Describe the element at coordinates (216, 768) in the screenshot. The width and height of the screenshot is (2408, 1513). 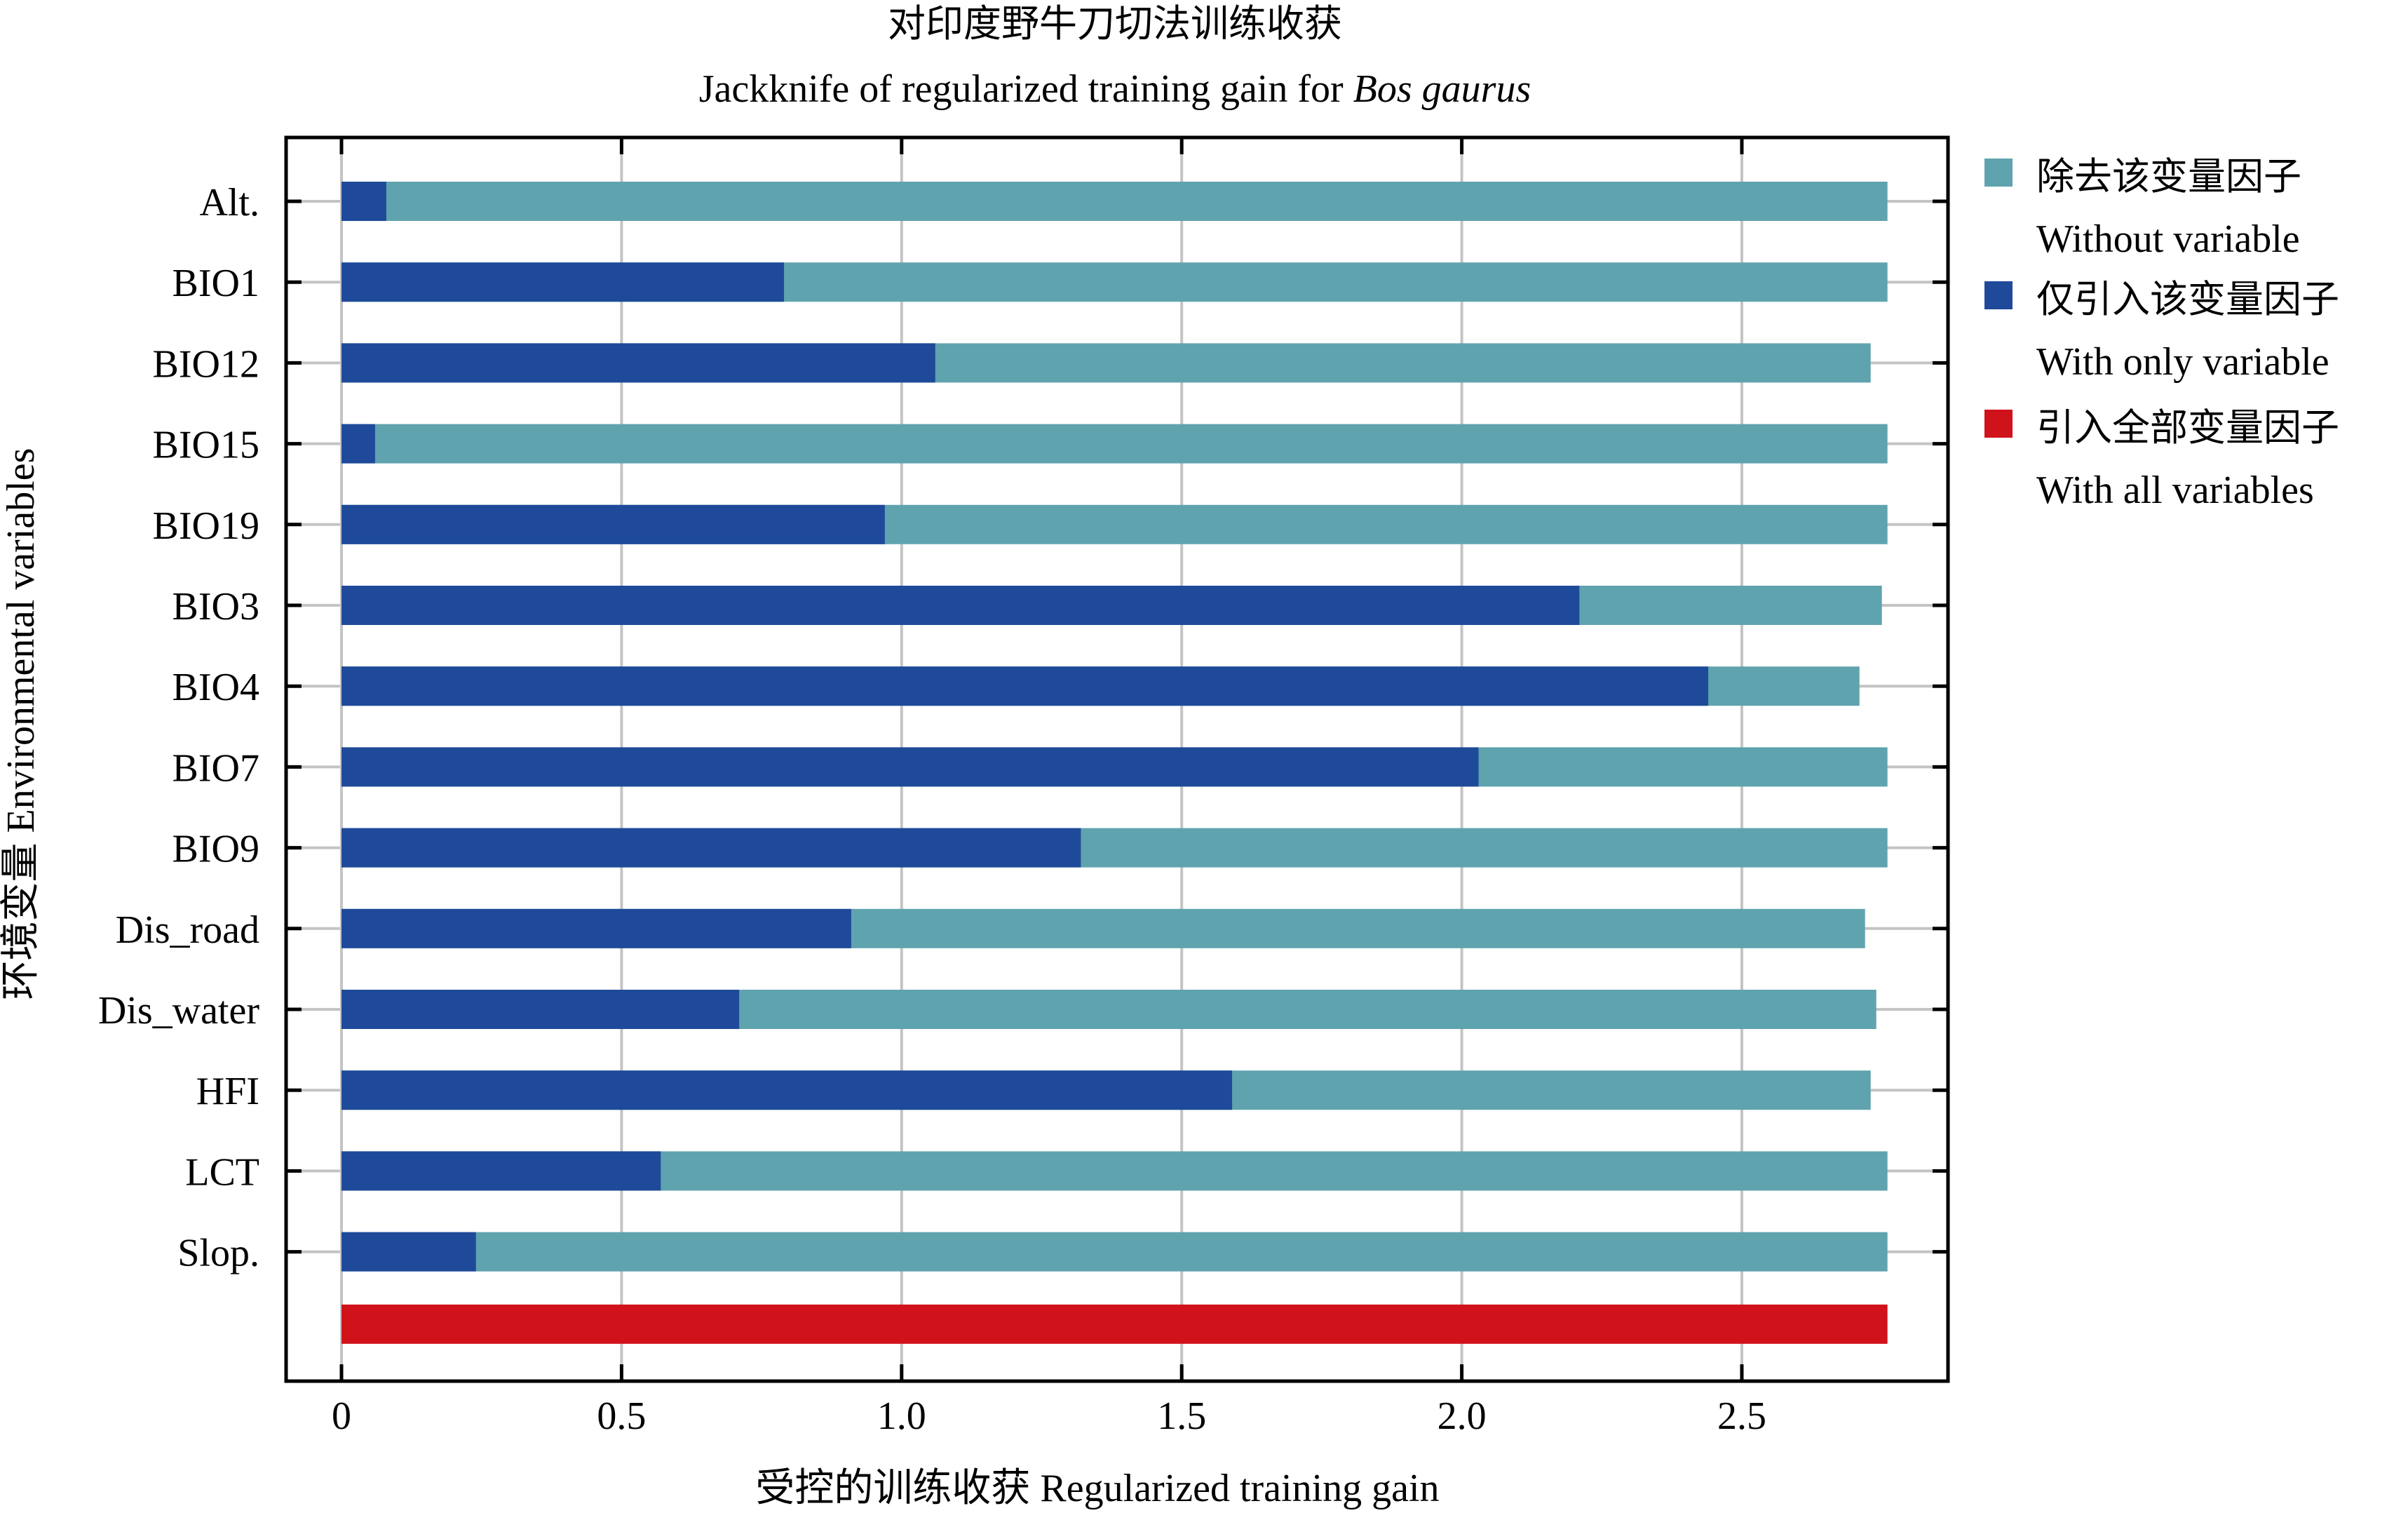
I see `y-tick-label: BIO7` at that location.